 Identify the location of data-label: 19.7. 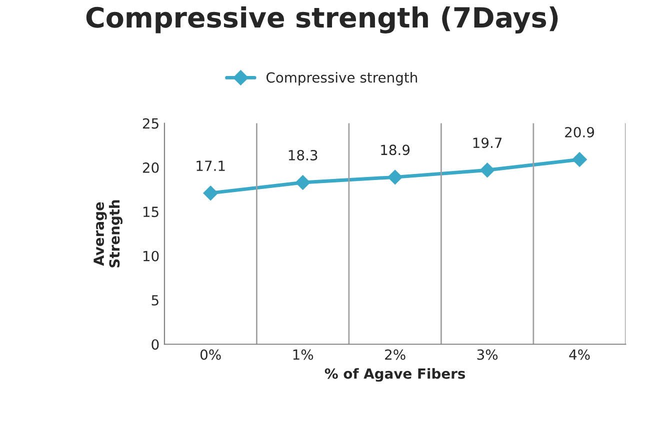
(487, 143).